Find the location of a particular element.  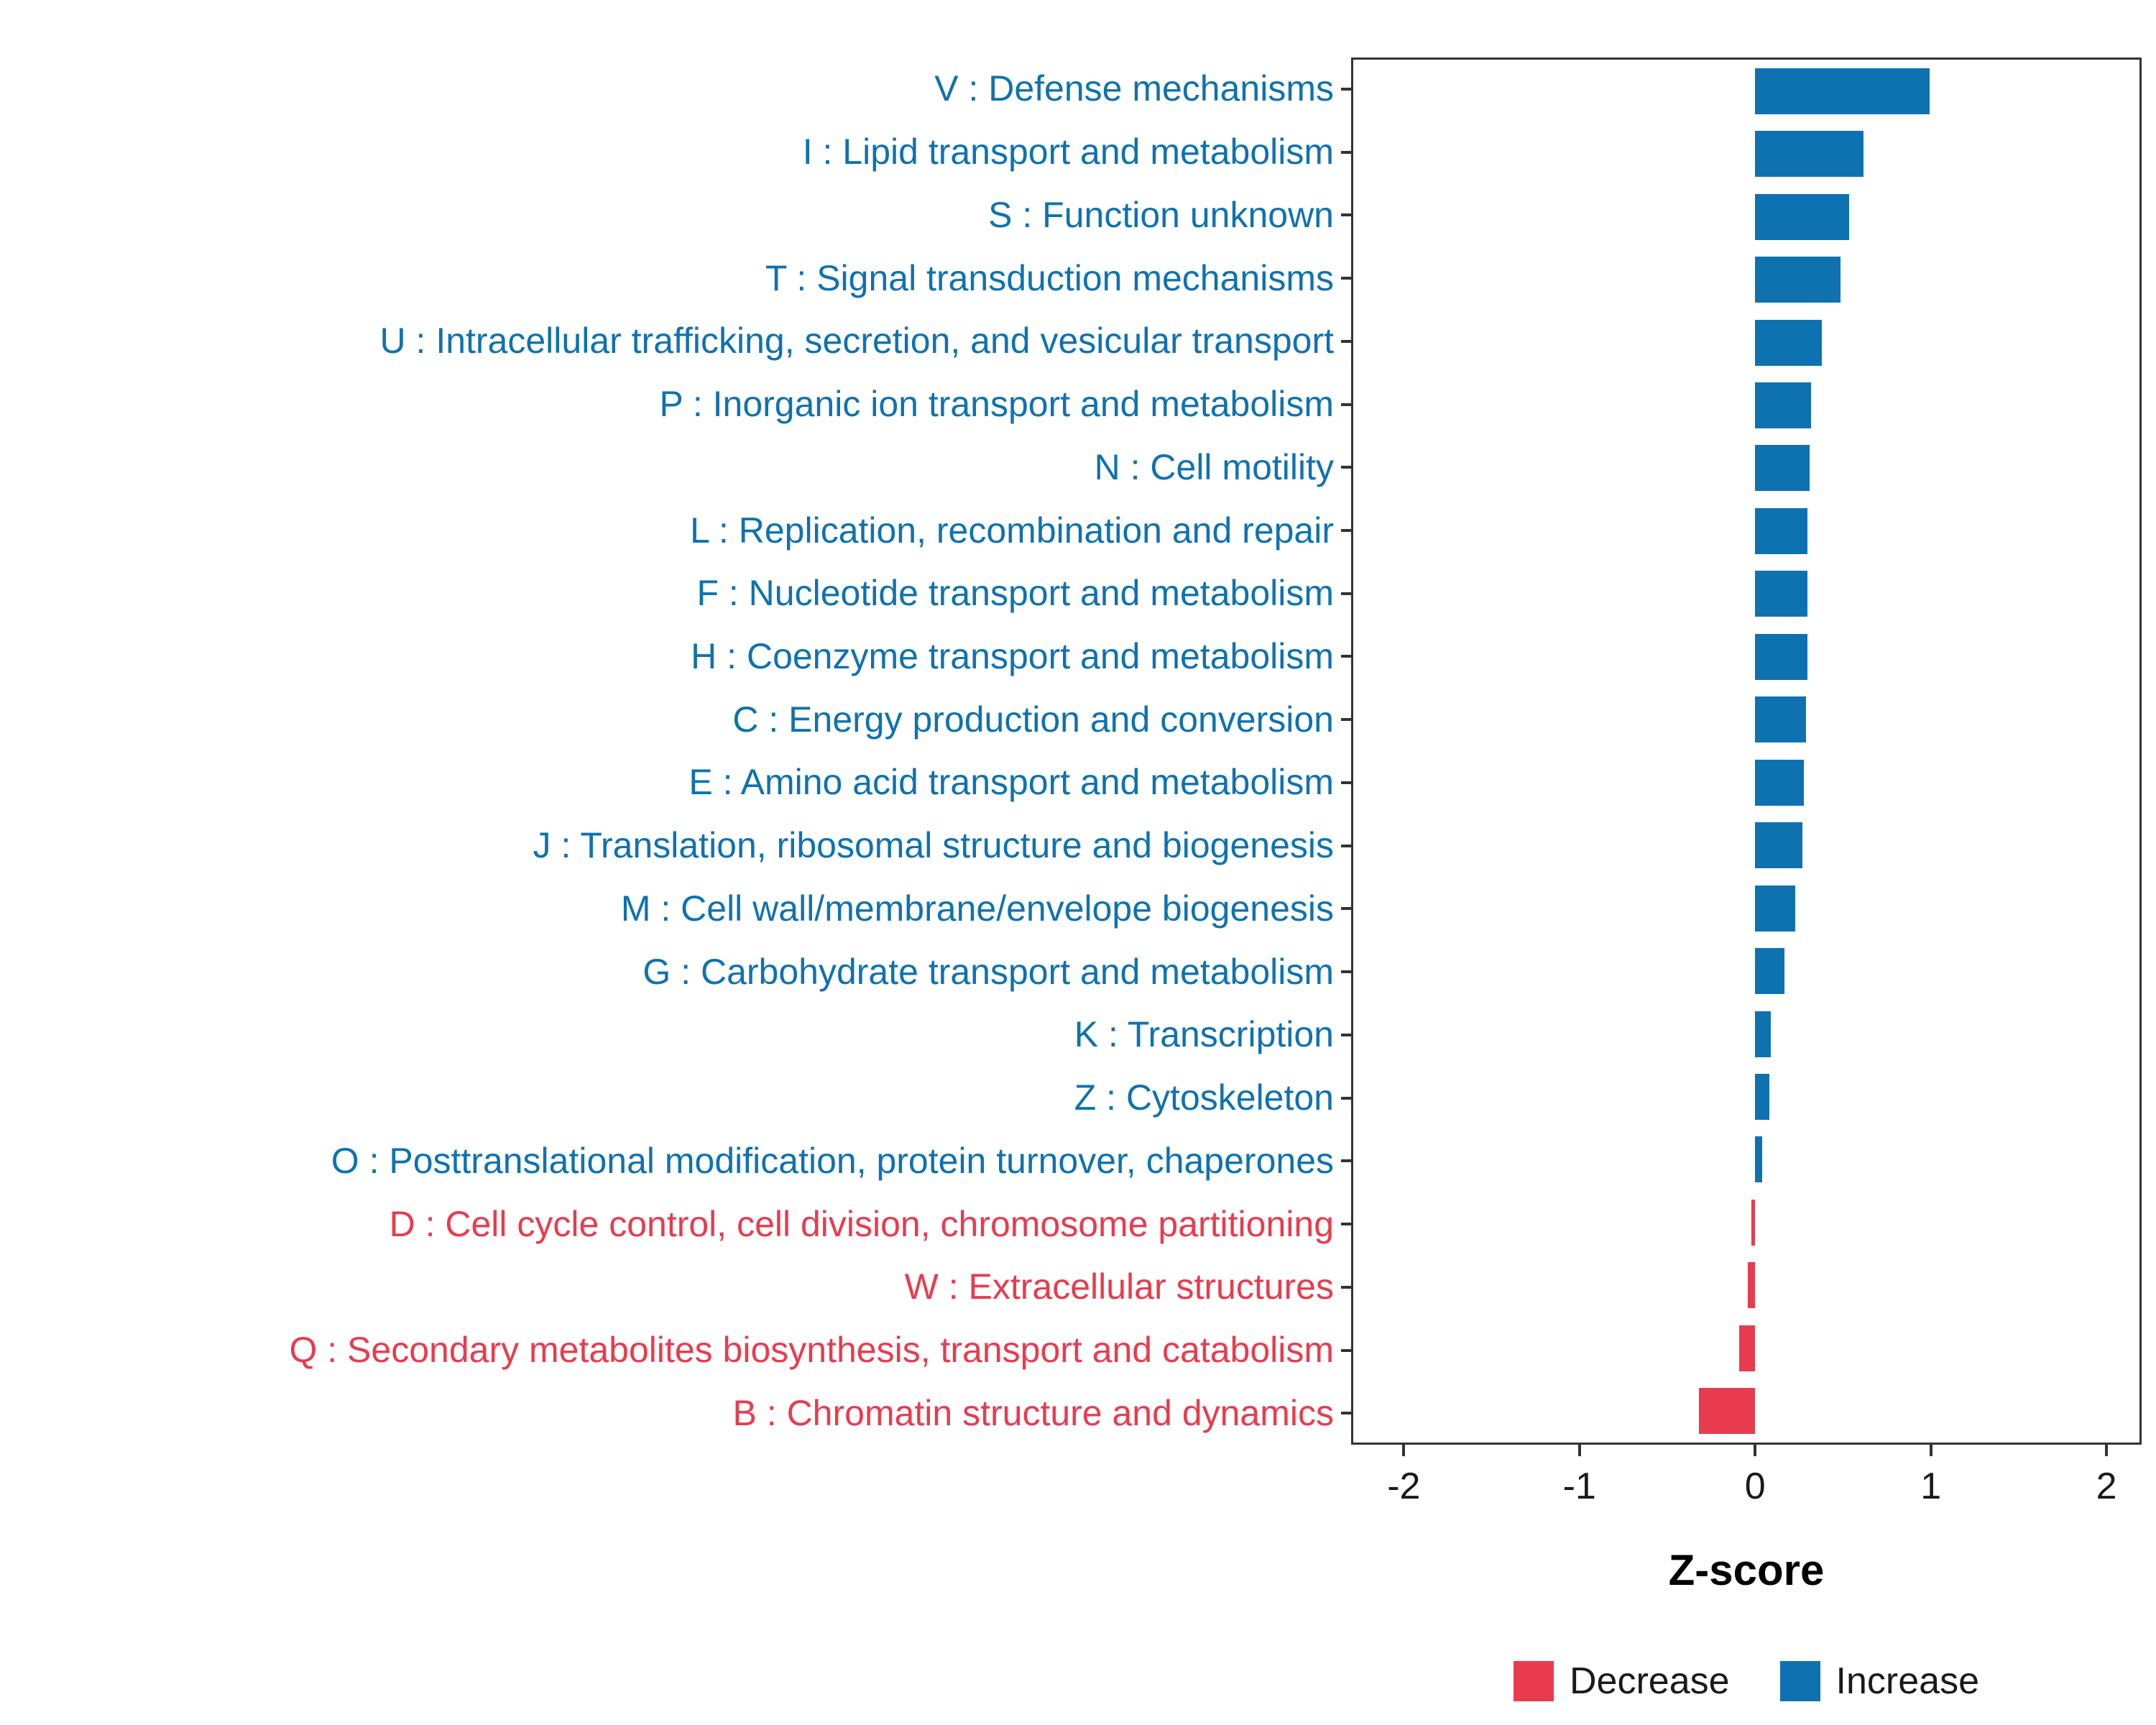

category-label: T : Signal transduction mechanisms is located at coordinates (1049, 277).